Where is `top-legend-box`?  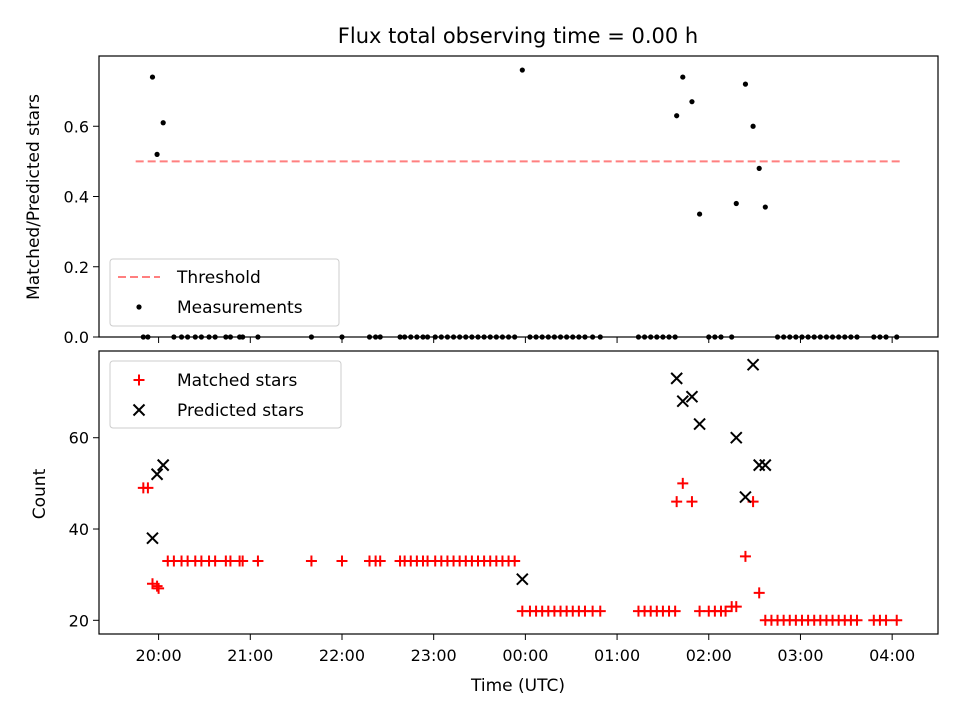
top-legend-box is located at coordinates (224, 292).